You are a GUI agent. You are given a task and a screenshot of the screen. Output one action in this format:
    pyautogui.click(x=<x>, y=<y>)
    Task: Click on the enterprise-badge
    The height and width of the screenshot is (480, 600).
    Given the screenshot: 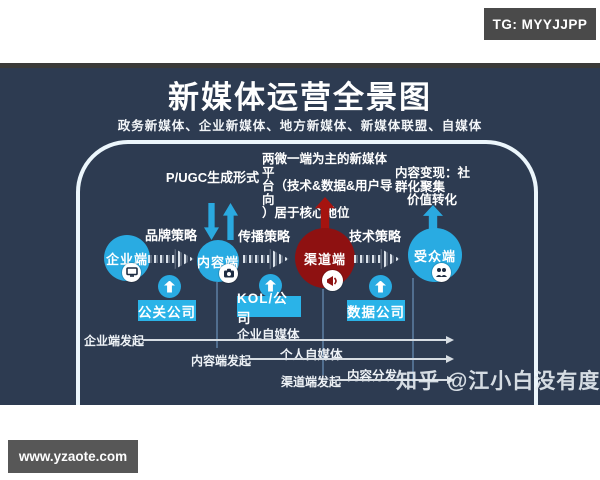 What is the action you would take?
    pyautogui.click(x=131, y=272)
    